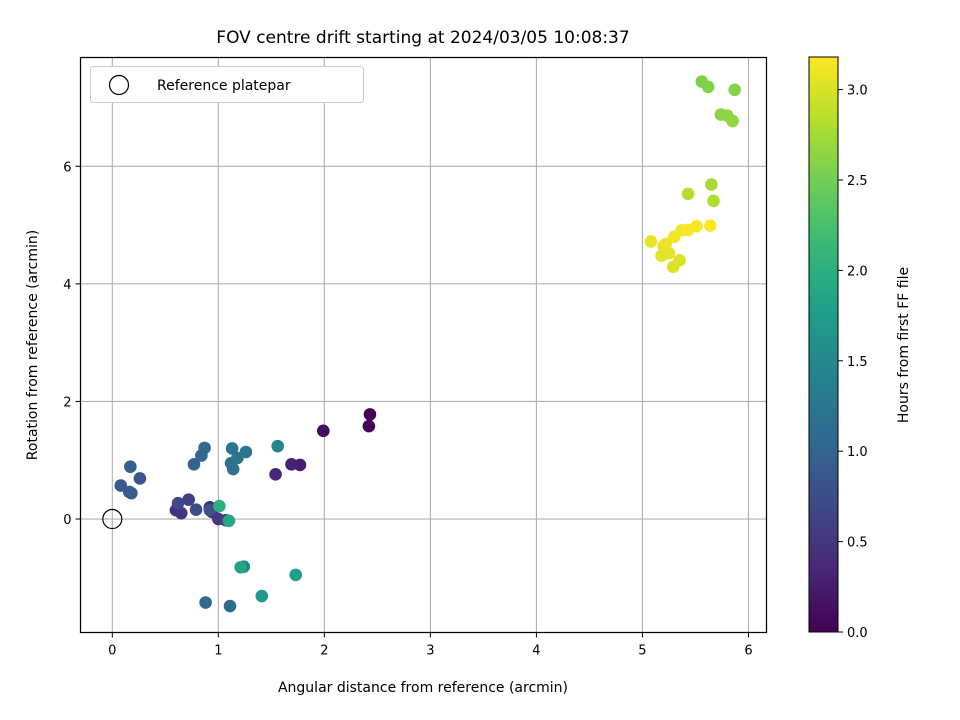 The height and width of the screenshot is (720, 960). I want to click on y-tick-label: 4, so click(67, 285).